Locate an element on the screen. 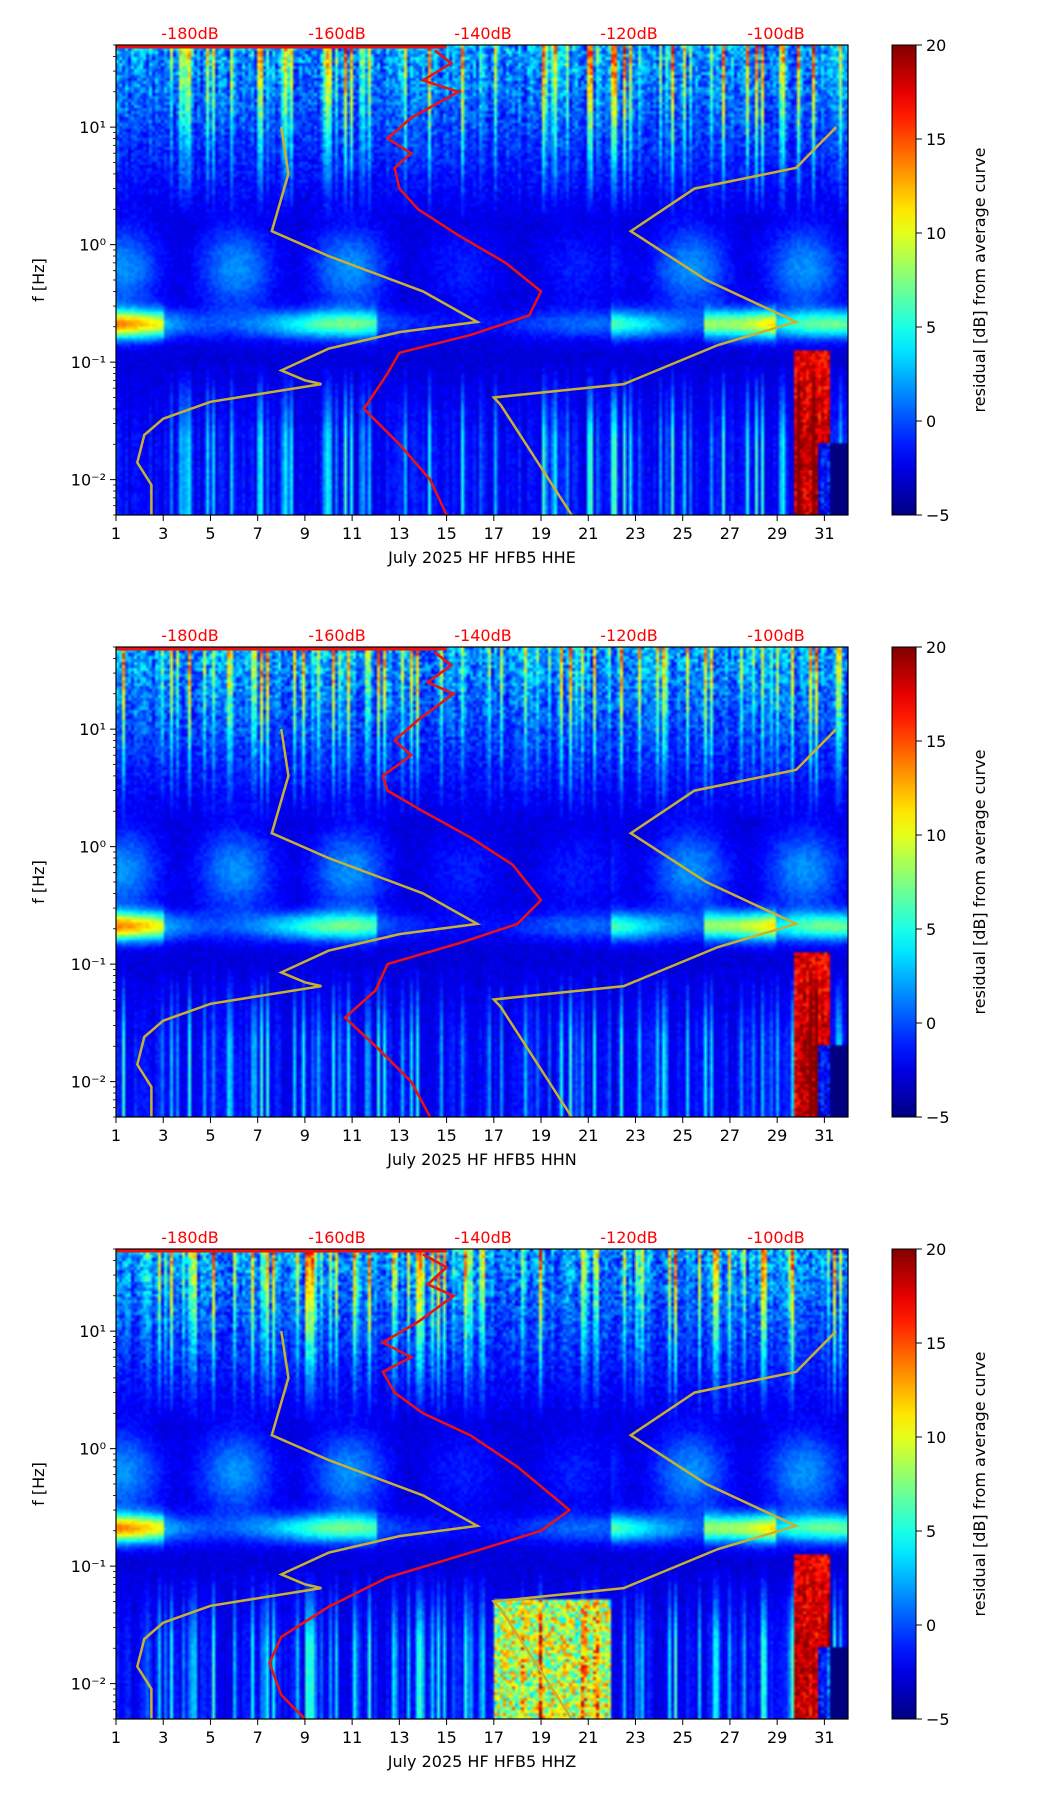 Image resolution: width=1052 pixels, height=1806 pixels. colorbar-tick-label: 0 is located at coordinates (931, 1625).